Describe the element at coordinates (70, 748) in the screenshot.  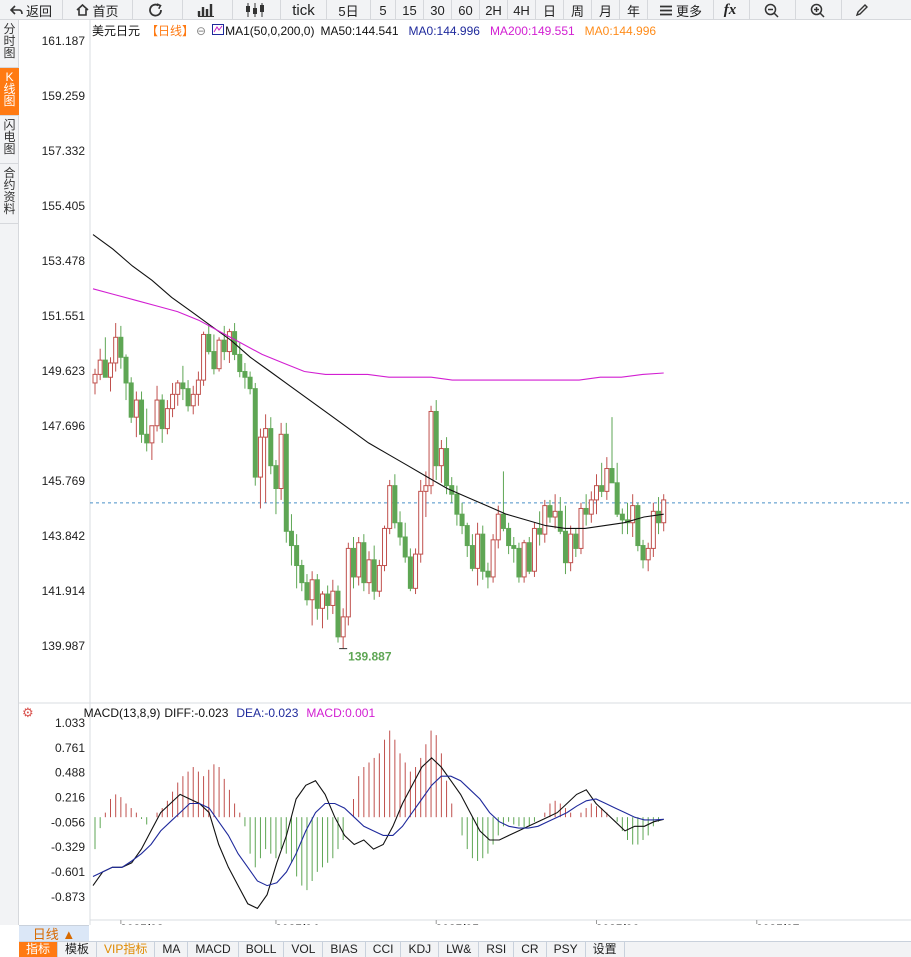
I see `macd-tick-label: 0.761` at that location.